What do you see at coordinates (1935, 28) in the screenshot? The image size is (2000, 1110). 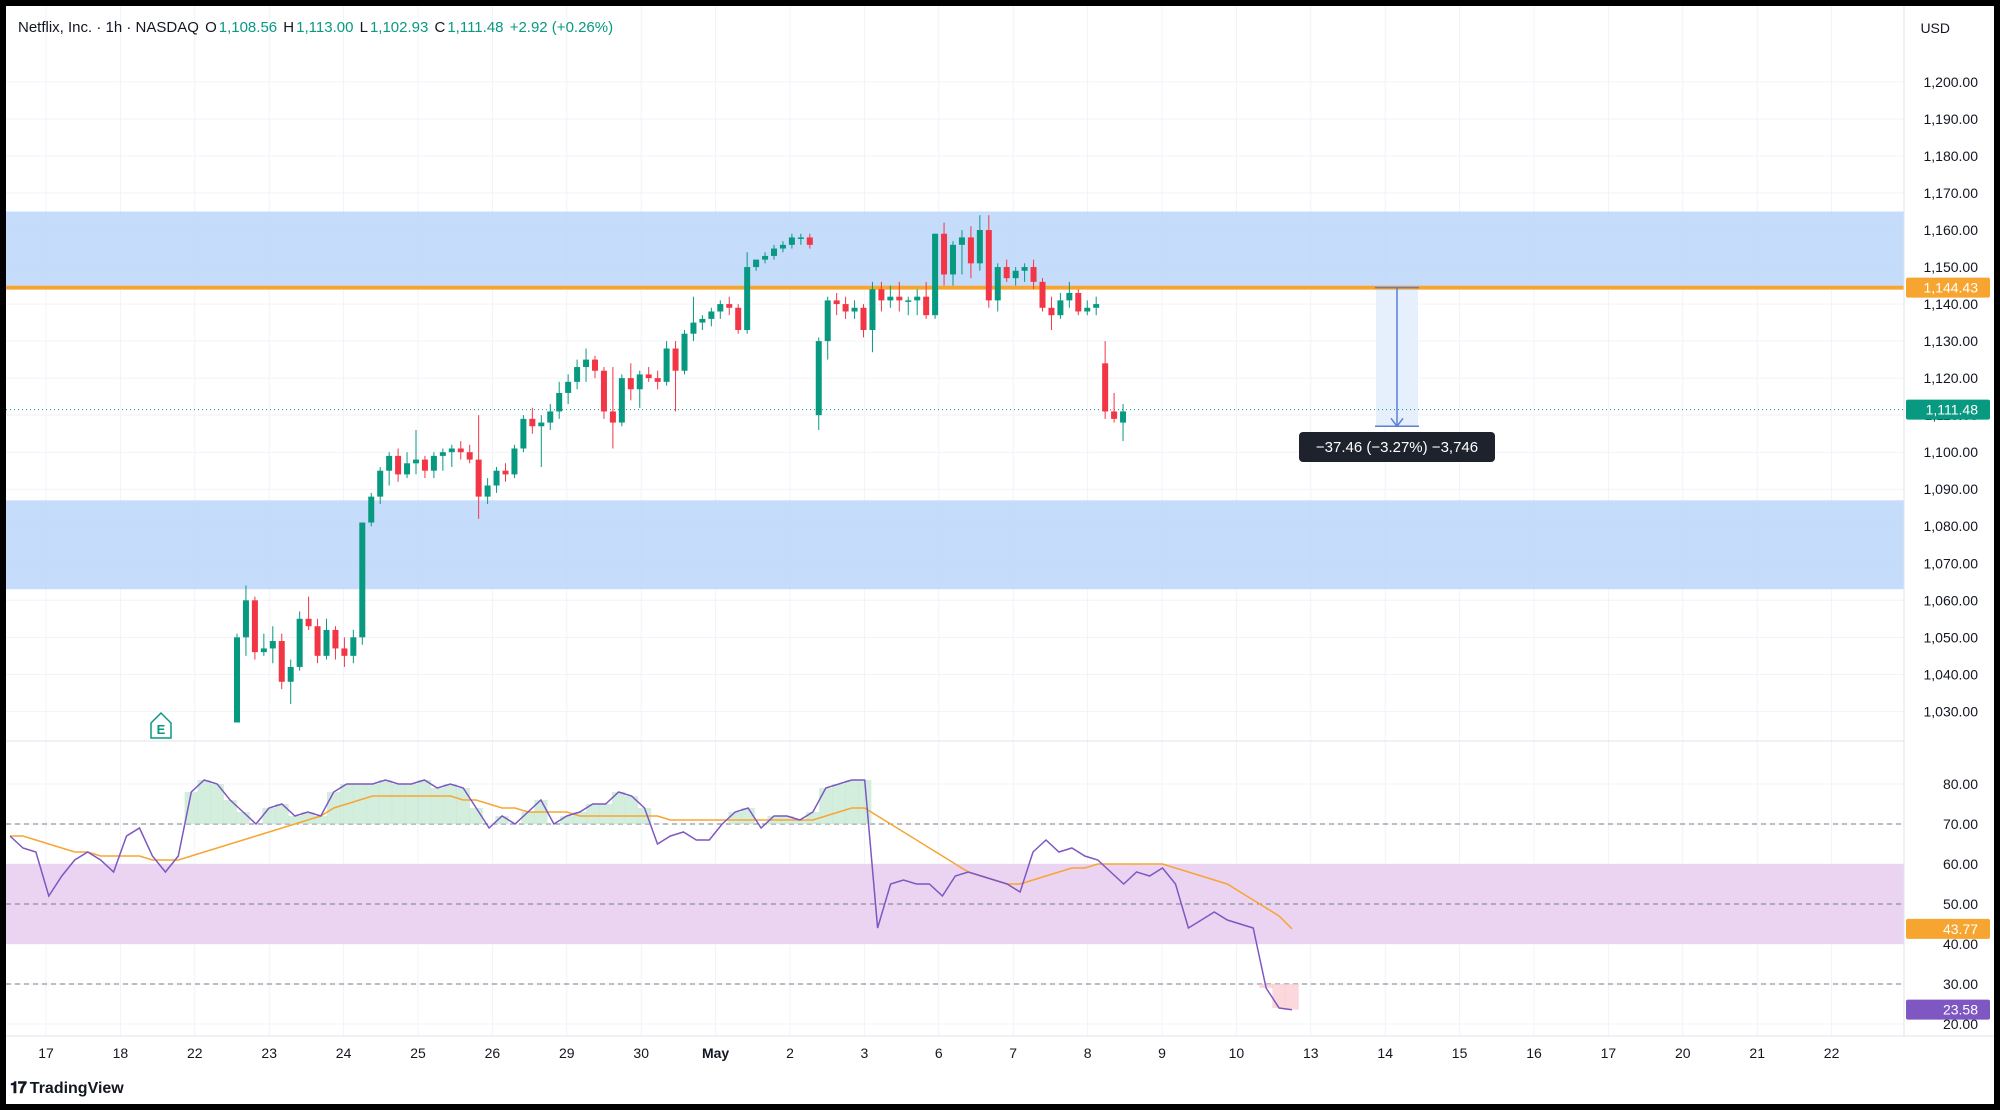 I see `currency-label: USD` at bounding box center [1935, 28].